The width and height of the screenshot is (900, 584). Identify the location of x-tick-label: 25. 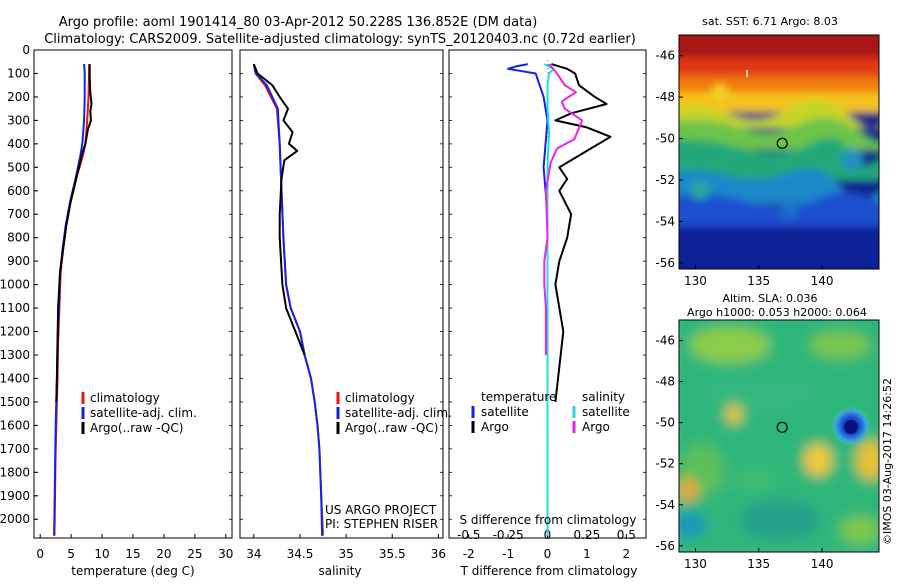
(194, 554).